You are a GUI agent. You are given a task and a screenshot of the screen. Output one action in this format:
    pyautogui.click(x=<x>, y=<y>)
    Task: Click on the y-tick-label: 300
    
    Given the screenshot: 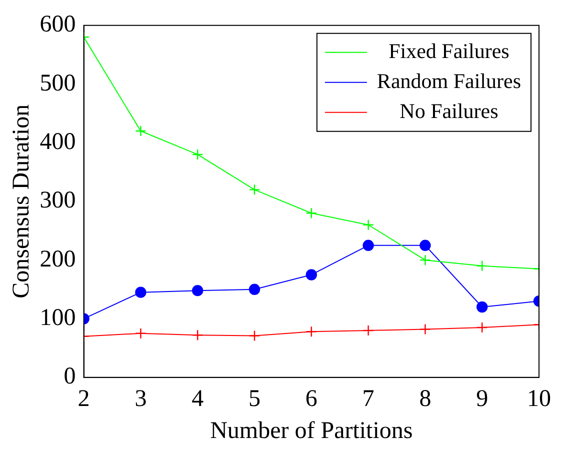 What is the action you would take?
    pyautogui.click(x=58, y=201)
    